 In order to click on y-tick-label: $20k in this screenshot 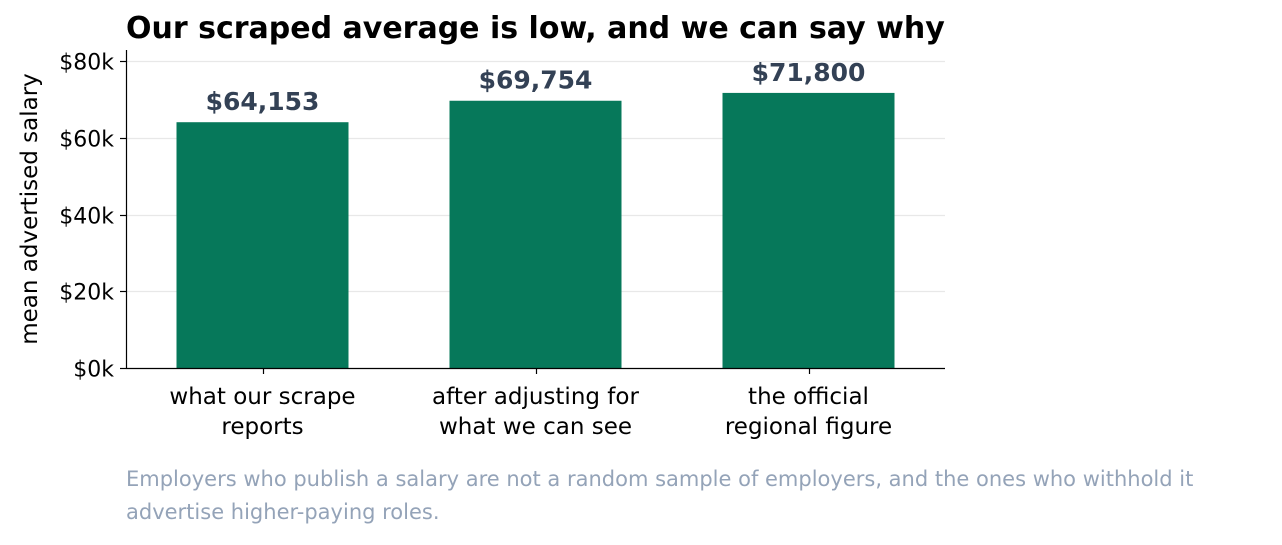, I will do `click(86, 293)`.